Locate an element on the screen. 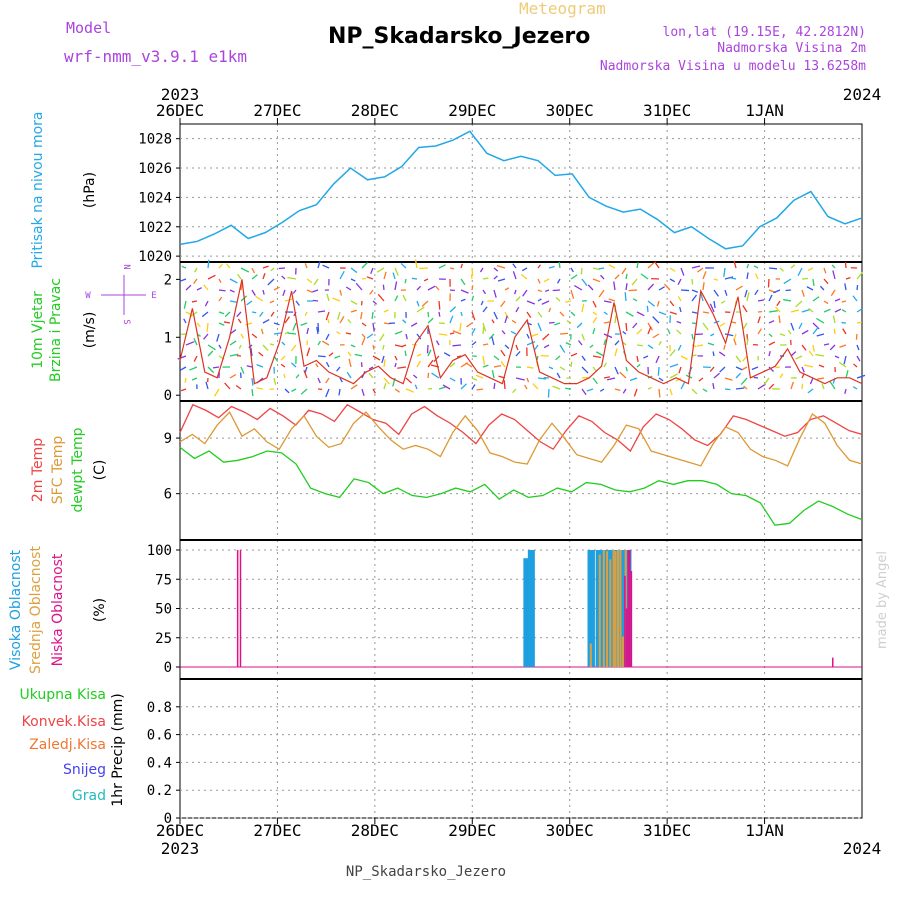 The height and width of the screenshot is (900, 900). precip-unit: 1hr Precip (mm) is located at coordinates (118, 749).